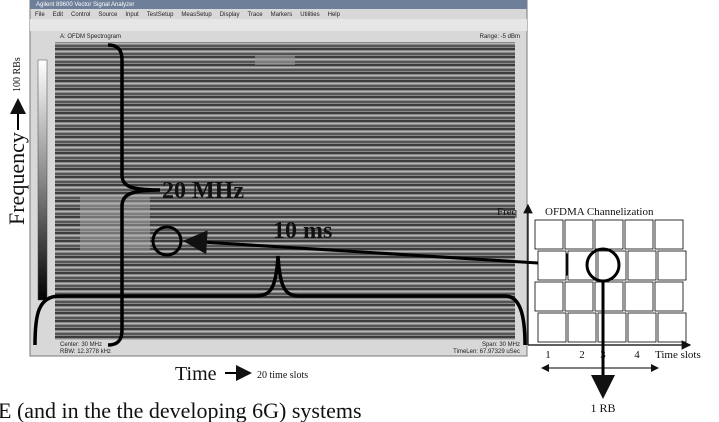 The width and height of the screenshot is (719, 422). Describe the element at coordinates (582, 355) in the screenshot. I see `slot-tick-label: 2` at that location.